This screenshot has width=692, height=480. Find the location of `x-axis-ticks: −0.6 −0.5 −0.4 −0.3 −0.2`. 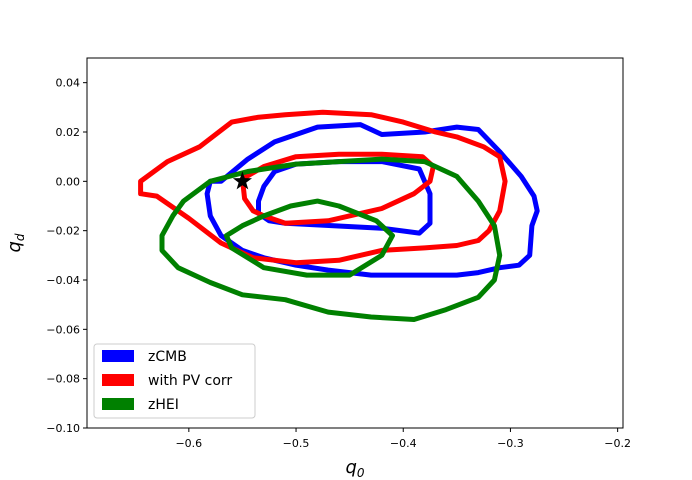

x-axis-ticks: −0.6 −0.5 −0.4 −0.3 −0.2 is located at coordinates (403, 439).